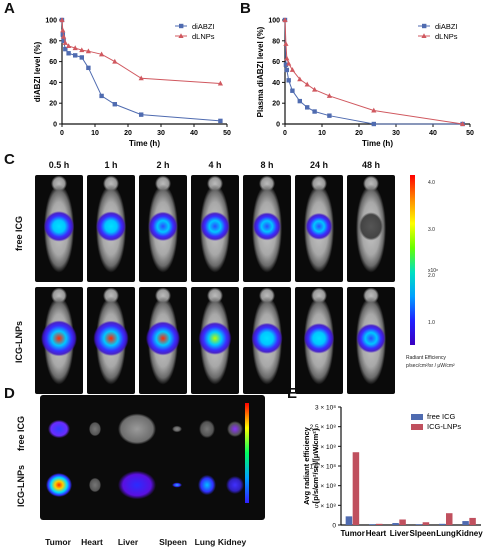 The width and height of the screenshot is (487, 550). What do you see at coordinates (433, 133) in the screenshot?
I see `x-tick-label: 40` at bounding box center [433, 133].